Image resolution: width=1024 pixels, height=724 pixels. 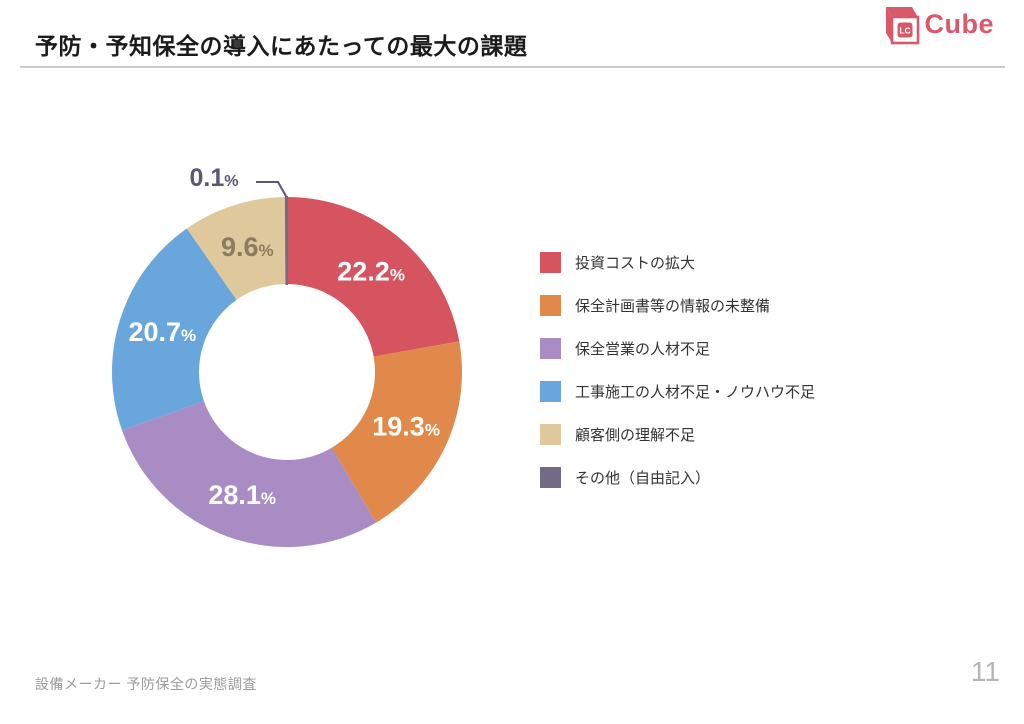 I want to click on legend-item: その他（自由記入）, so click(x=677, y=477).